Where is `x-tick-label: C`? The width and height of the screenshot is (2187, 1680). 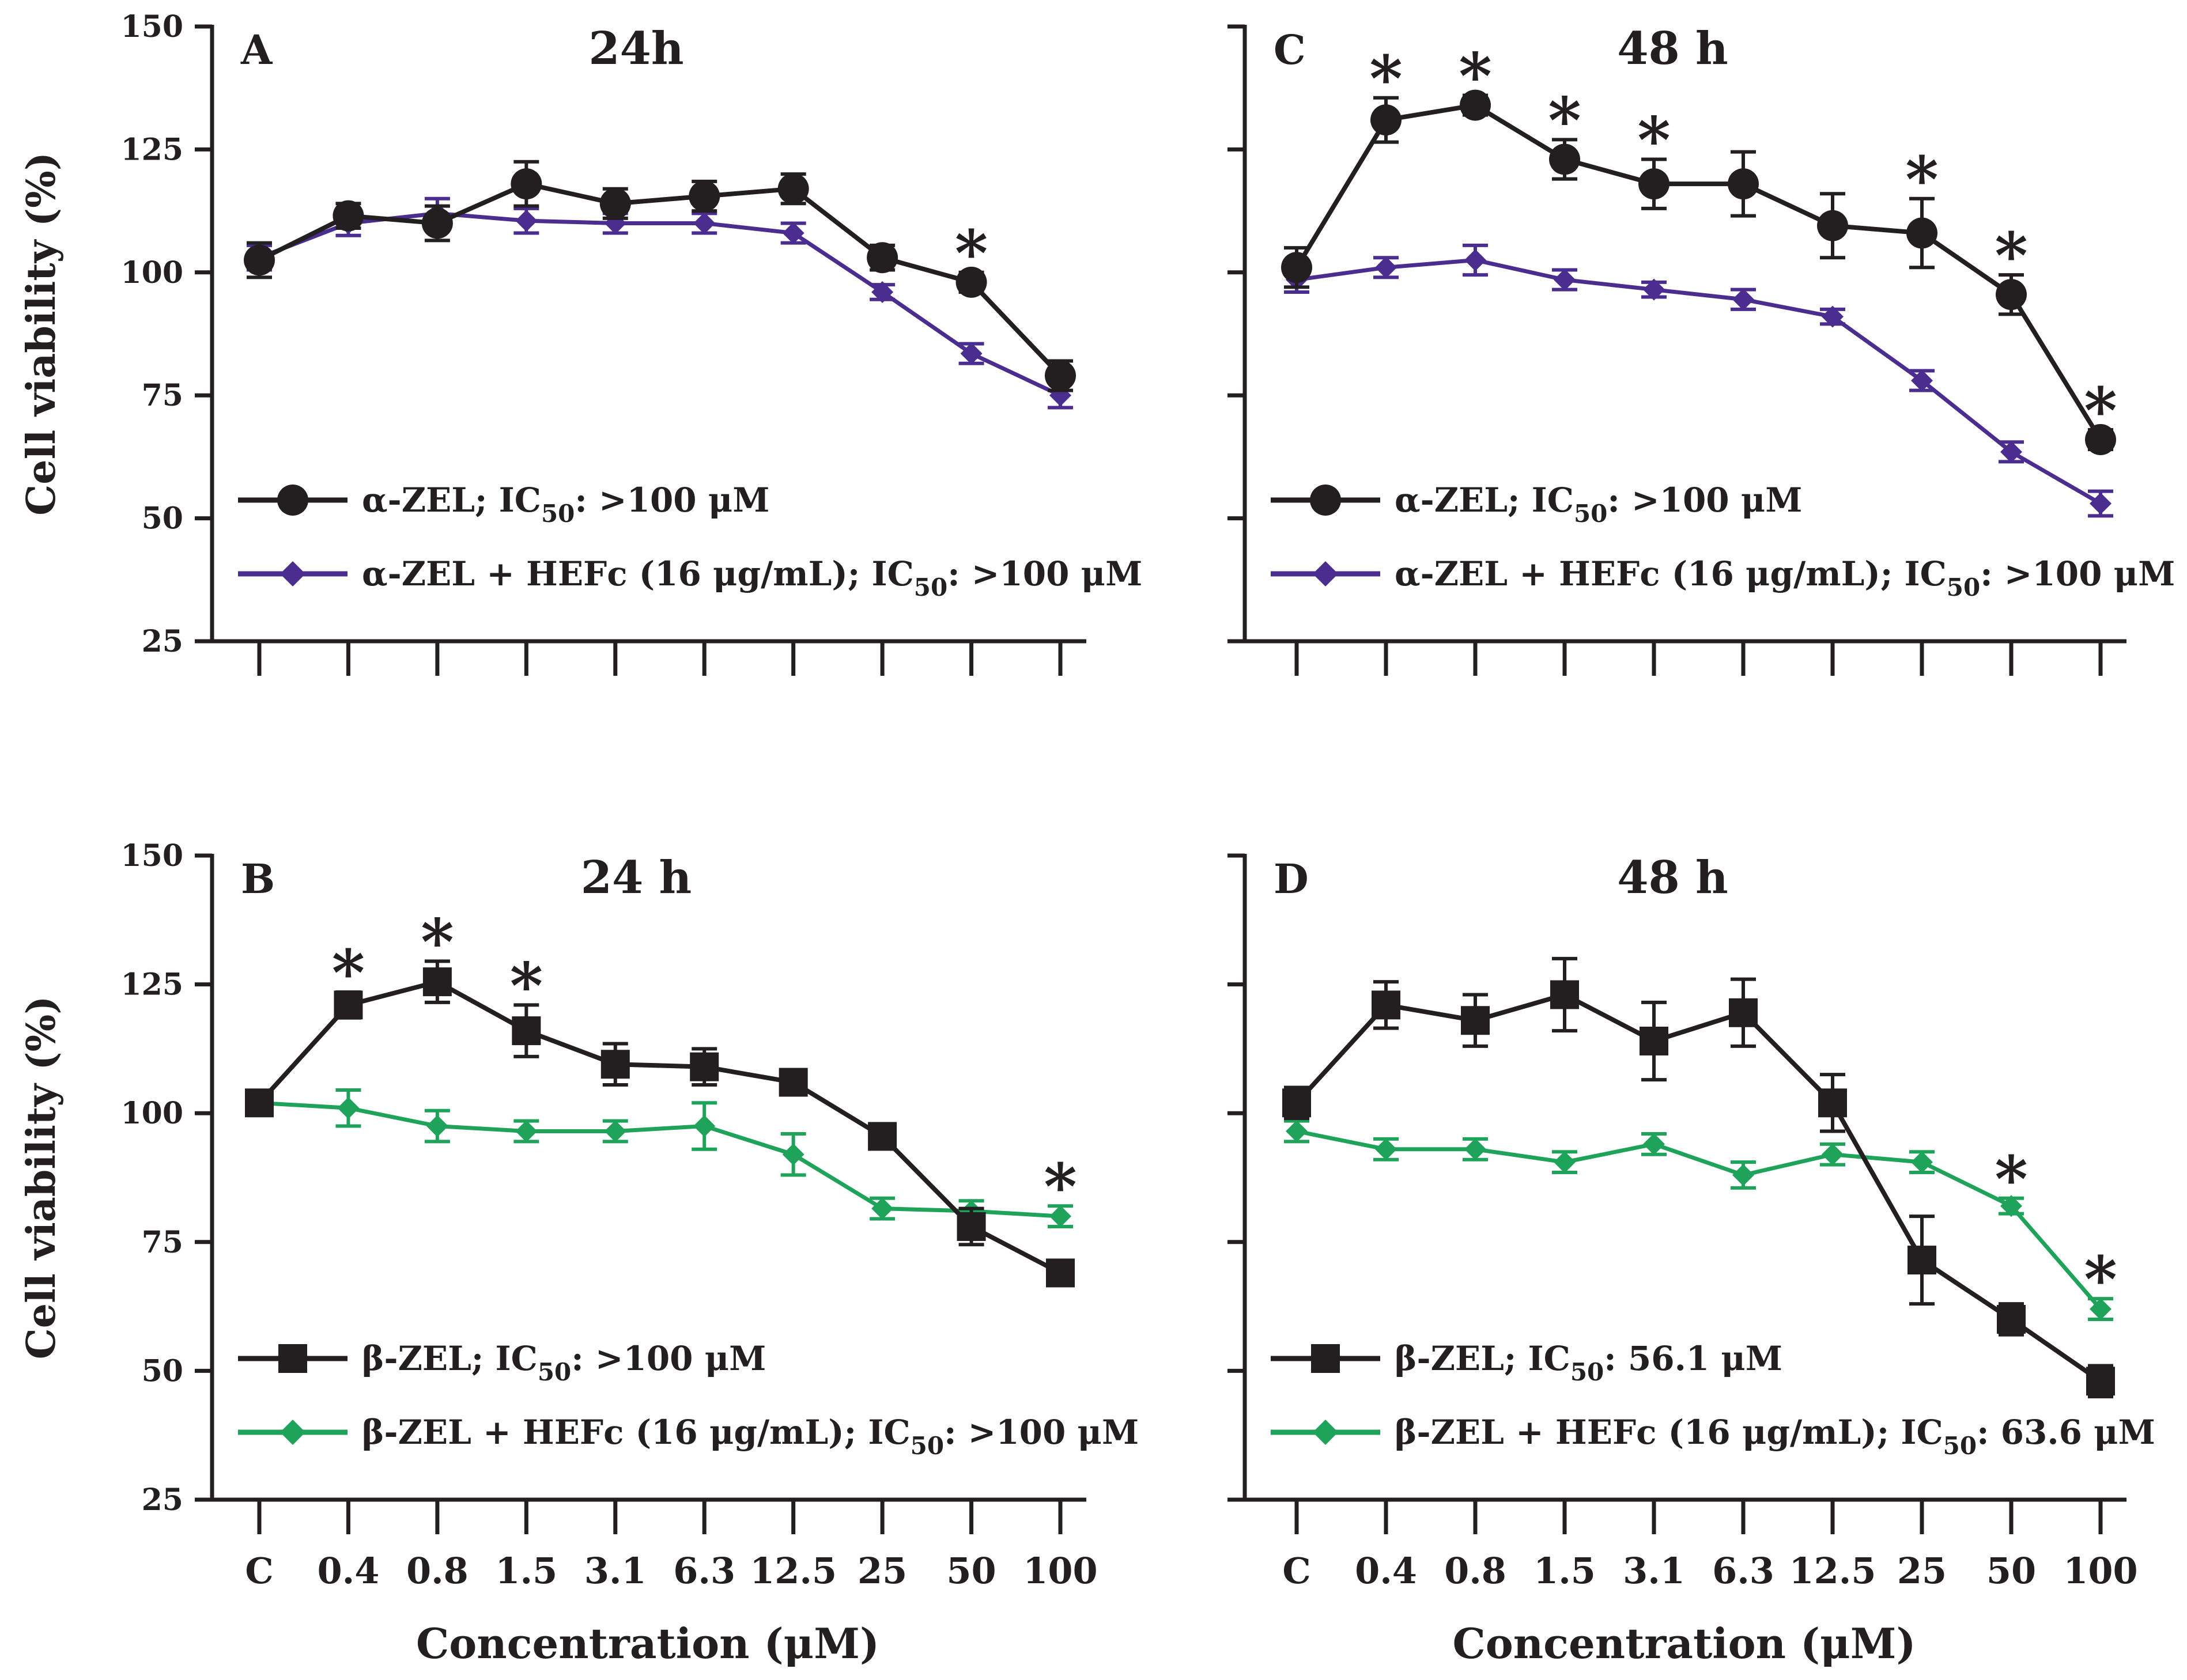
x-tick-label: C is located at coordinates (1296, 1571).